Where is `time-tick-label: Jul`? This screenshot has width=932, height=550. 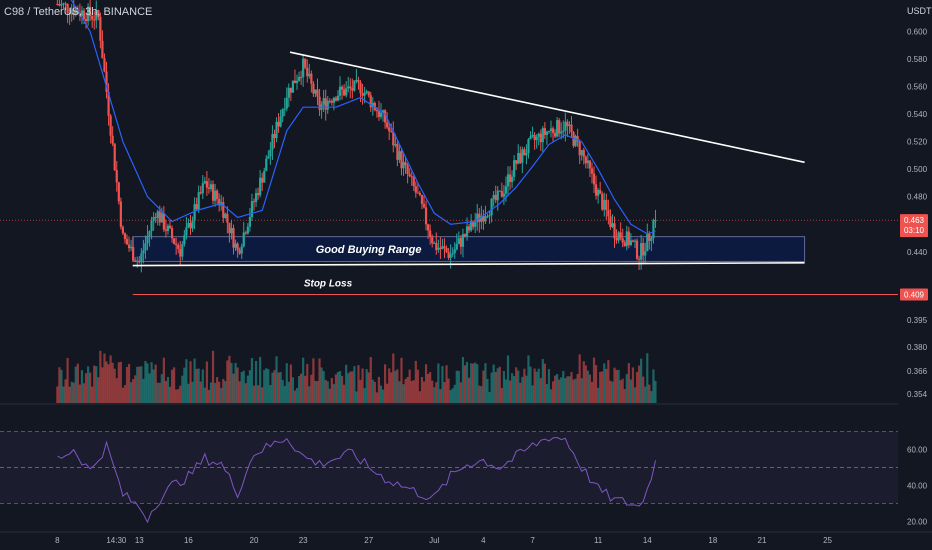
time-tick-label: Jul is located at coordinates (434, 540).